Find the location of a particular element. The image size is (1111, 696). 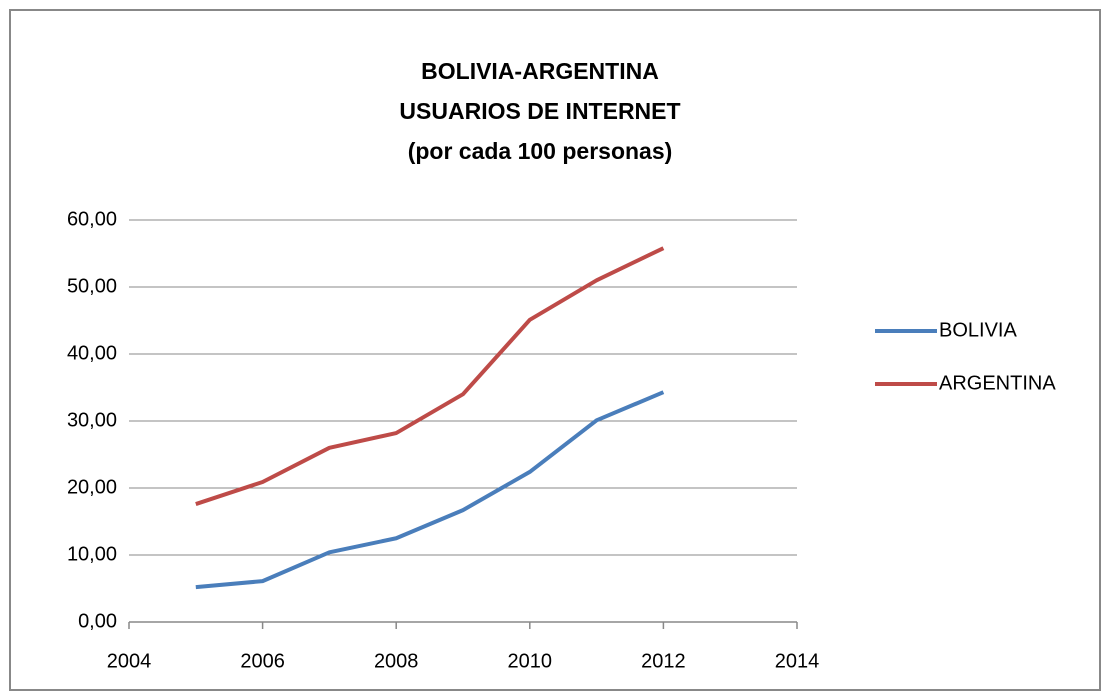

line-series is located at coordinates (430, 490).